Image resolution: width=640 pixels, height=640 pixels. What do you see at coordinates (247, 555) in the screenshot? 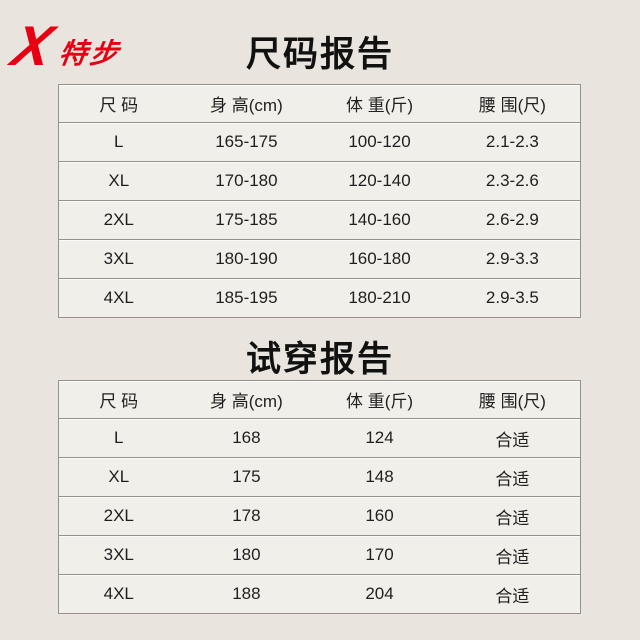
I see `table-cell: 180` at bounding box center [247, 555].